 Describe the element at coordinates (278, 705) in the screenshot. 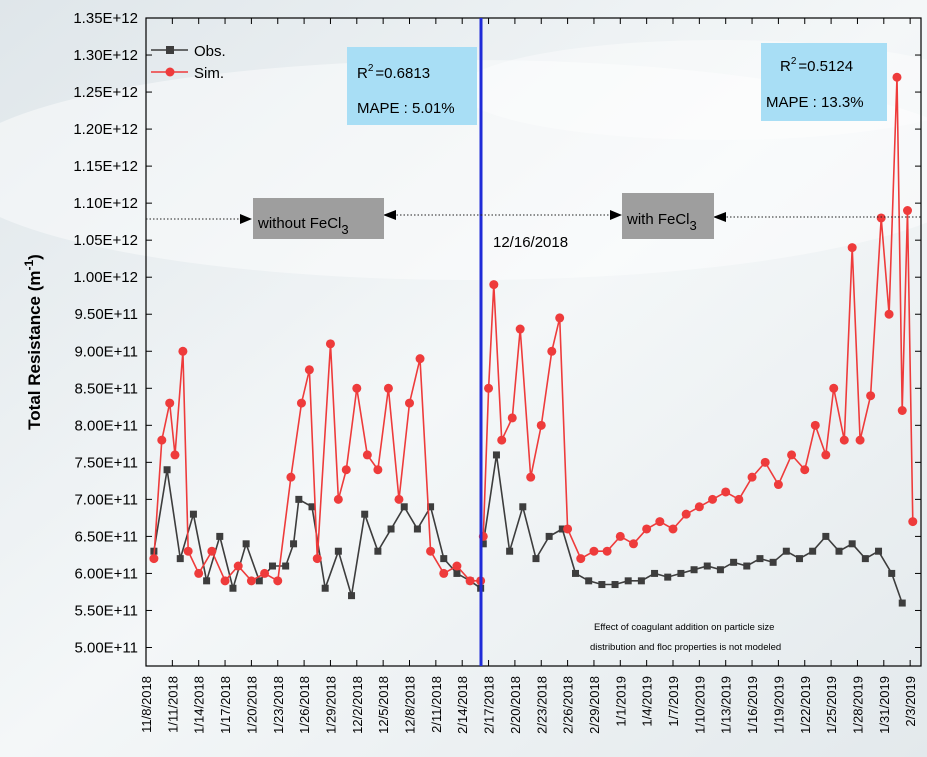

I see `x-tick-label: 1/23/2018` at that location.